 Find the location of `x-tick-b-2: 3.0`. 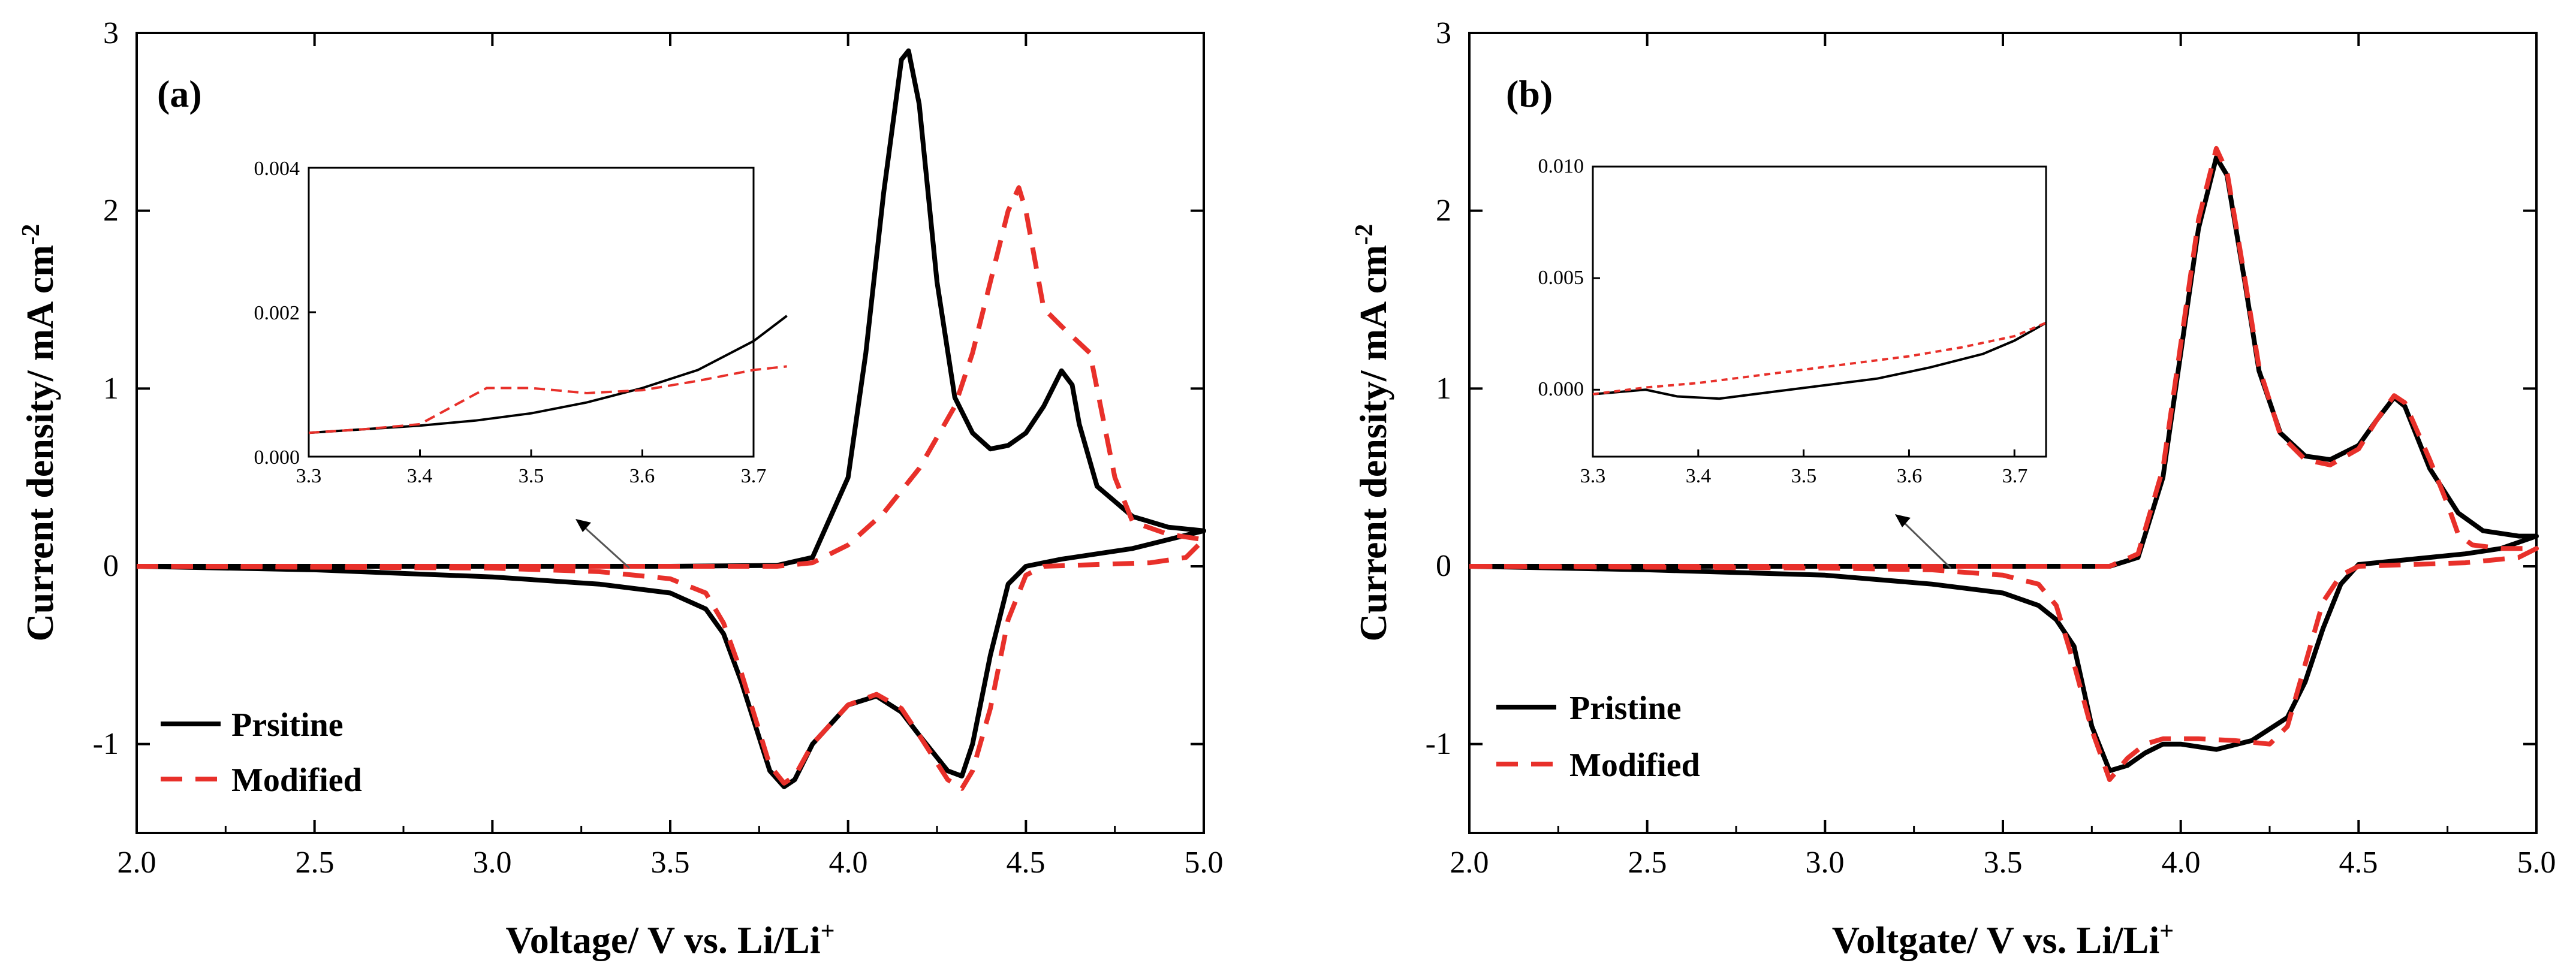

x-tick-b-2: 3.0 is located at coordinates (1826, 863).